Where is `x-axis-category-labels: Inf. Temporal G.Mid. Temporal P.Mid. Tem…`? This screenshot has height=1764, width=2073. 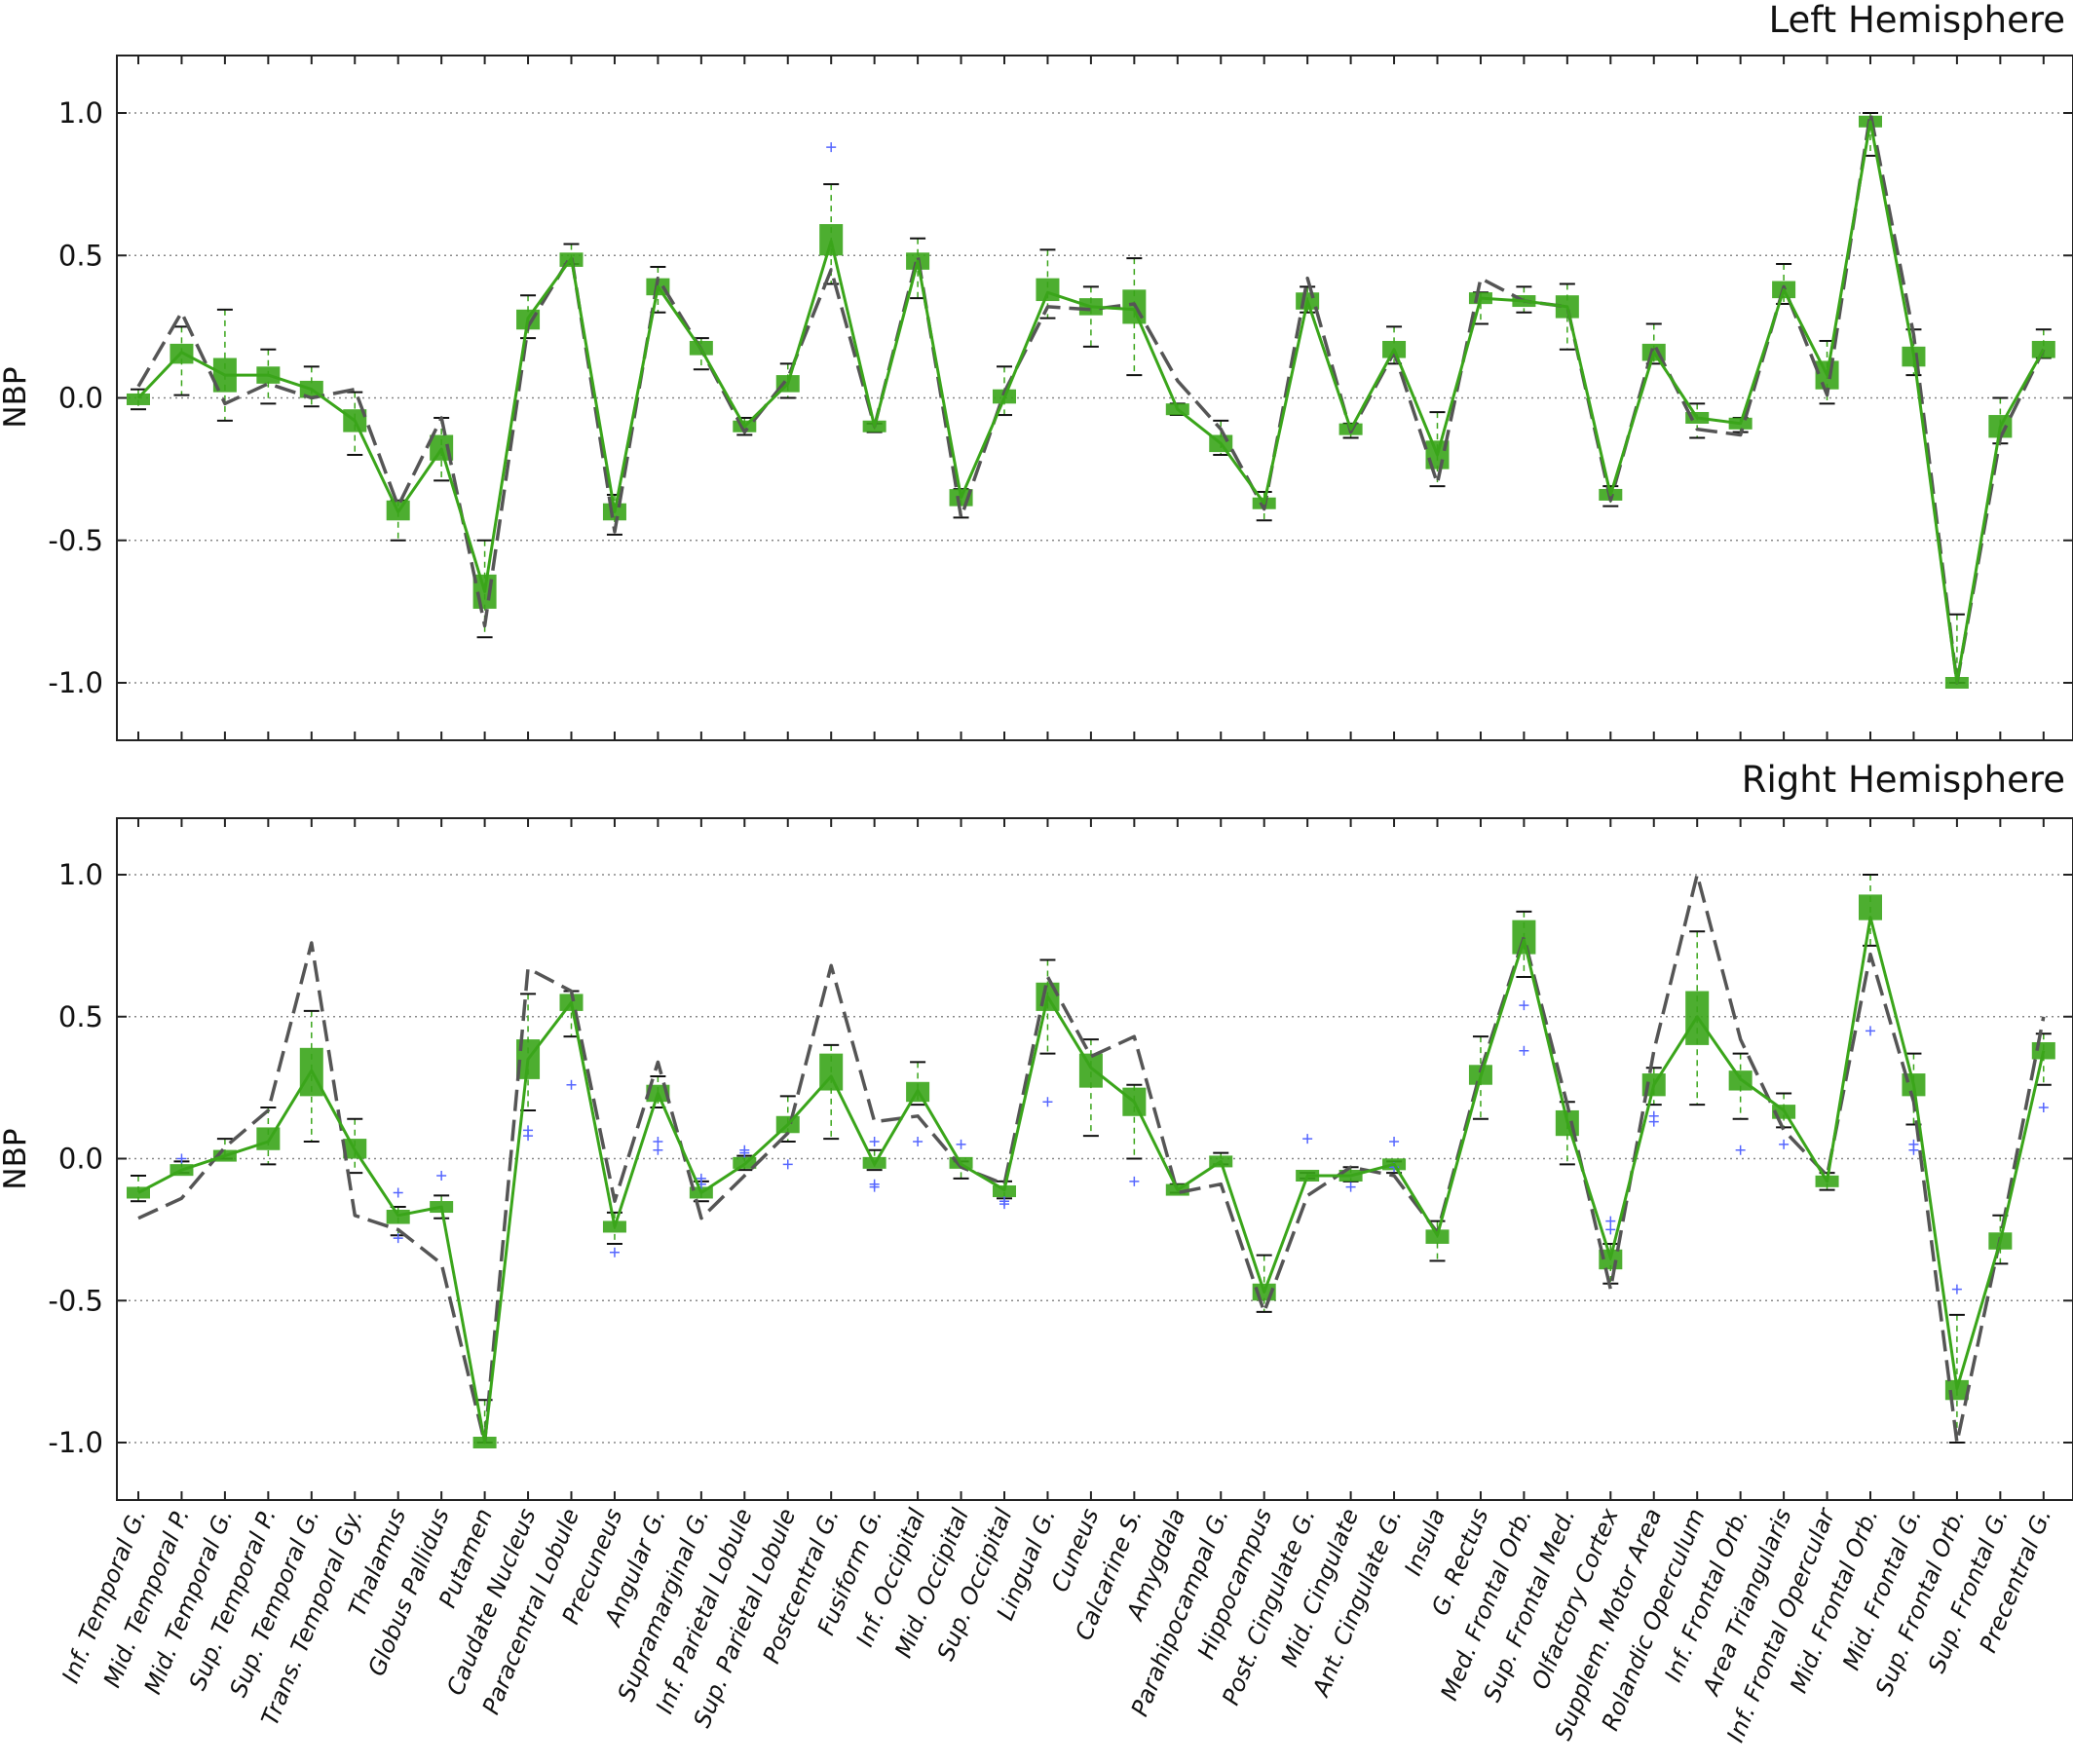
x-axis-category-labels: Inf. Temporal G.Mid. Temporal P.Mid. Tem… is located at coordinates (1056, 1624).